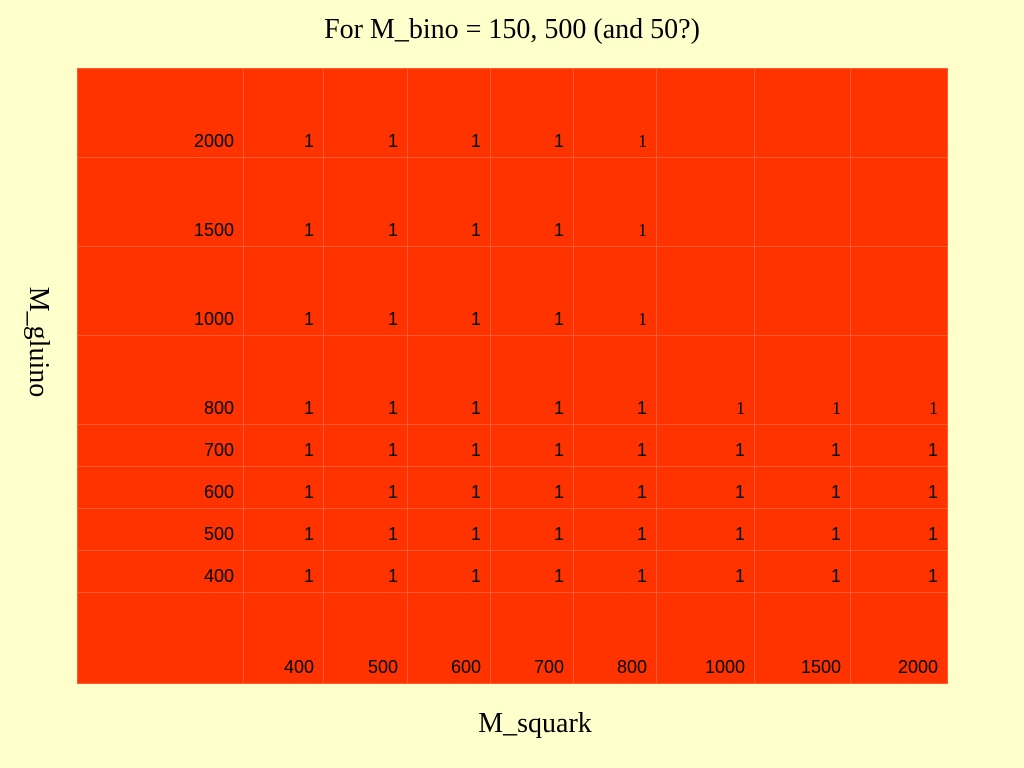 This screenshot has width=1024, height=768. What do you see at coordinates (532, 638) in the screenshot?
I see `column-header: 700` at bounding box center [532, 638].